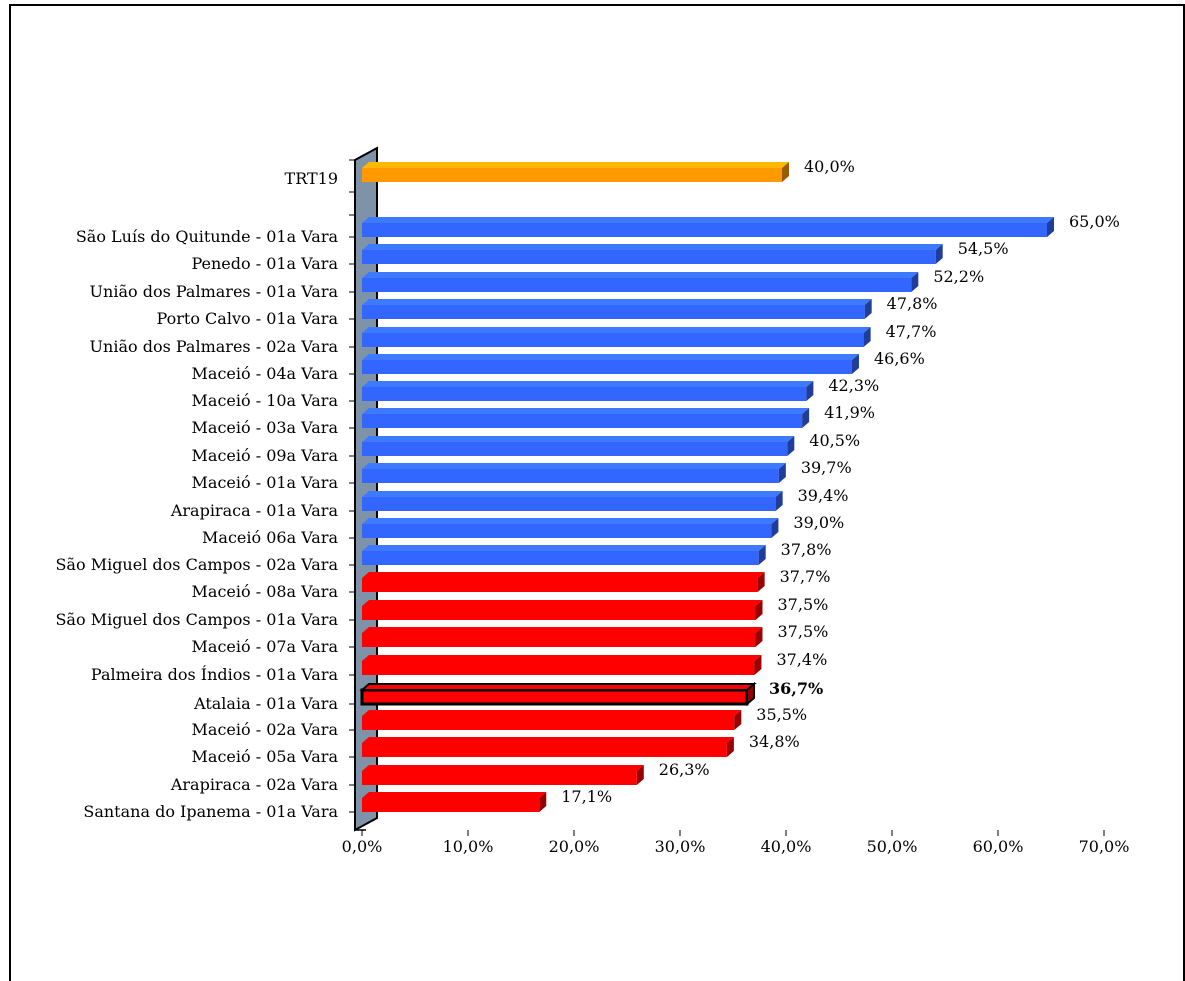  I want to click on category-label: Maceió - 05a Vara, so click(265, 756).